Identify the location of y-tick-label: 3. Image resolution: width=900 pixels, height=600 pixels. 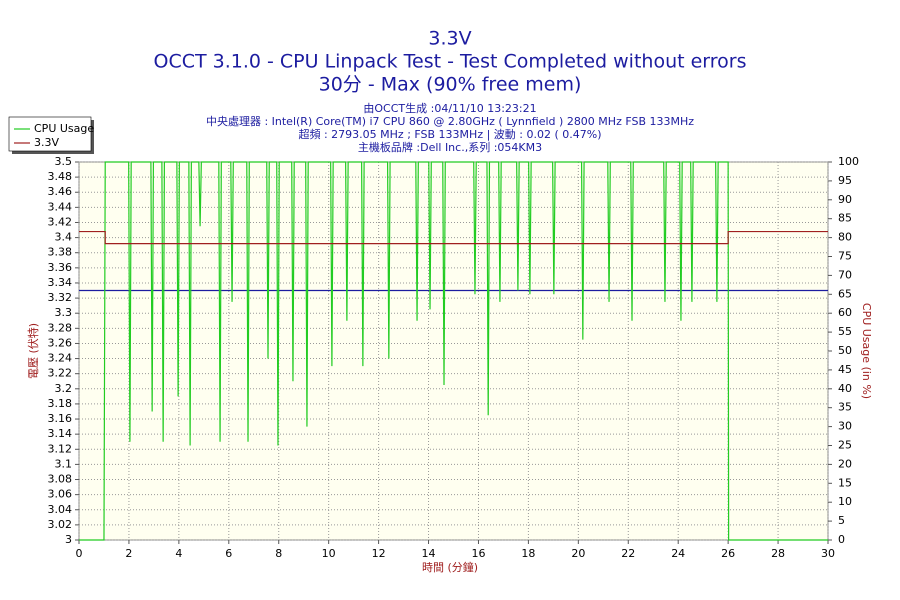
(68, 539).